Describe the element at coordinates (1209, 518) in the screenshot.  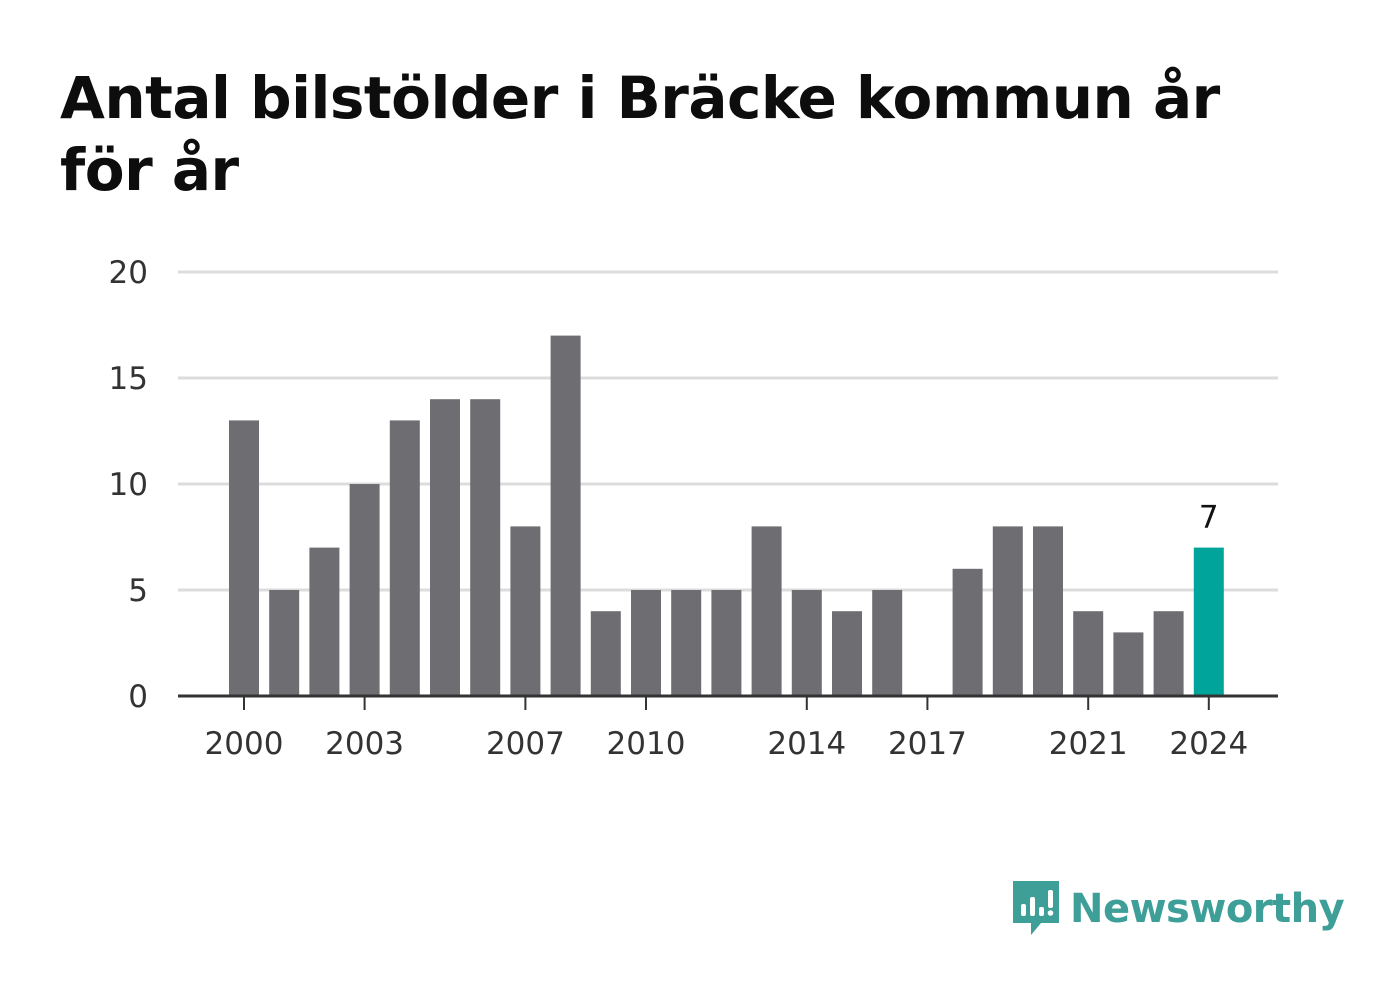
I see `data-label-2024: 7` at that location.